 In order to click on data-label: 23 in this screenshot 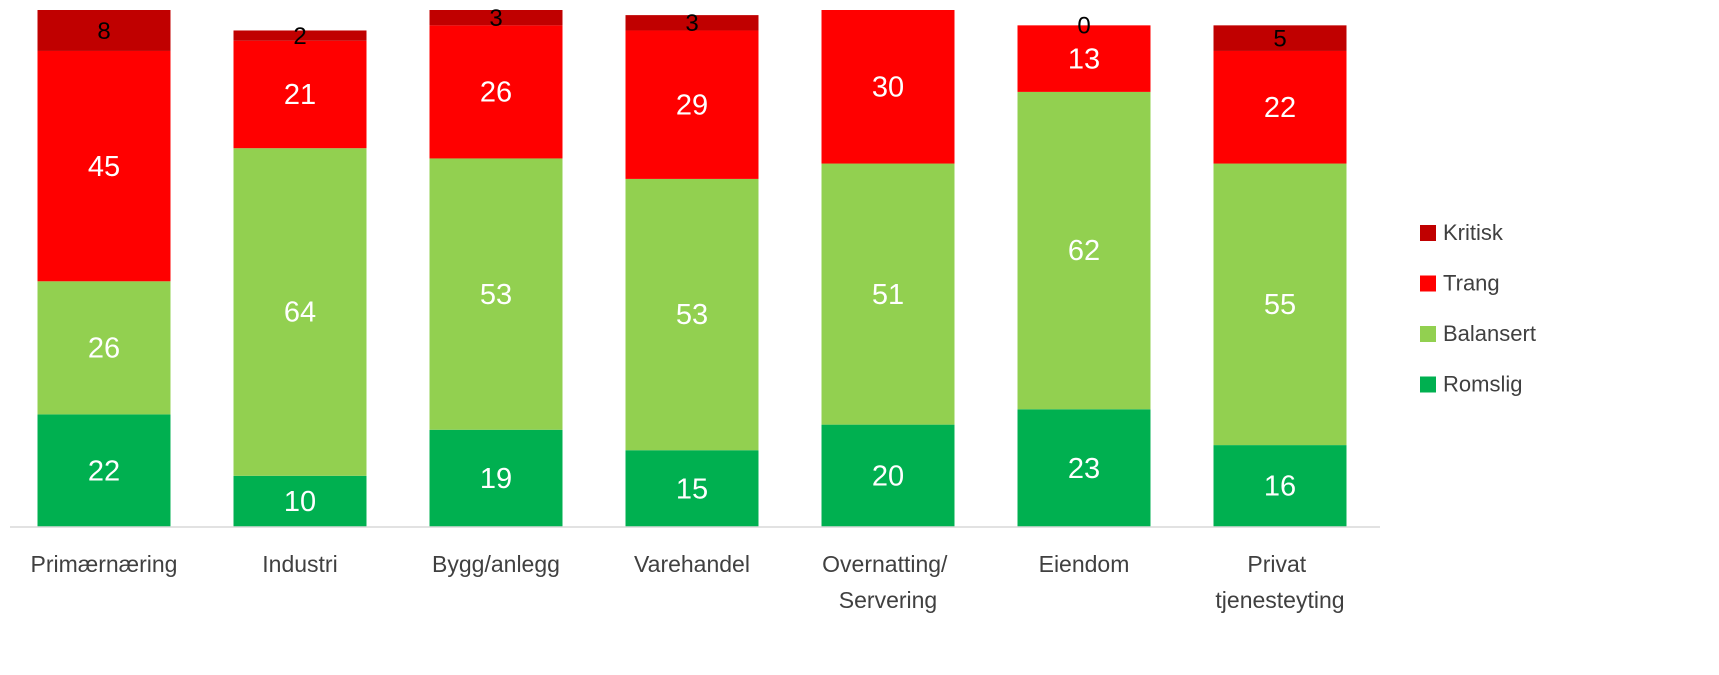, I will do `click(1084, 469)`.